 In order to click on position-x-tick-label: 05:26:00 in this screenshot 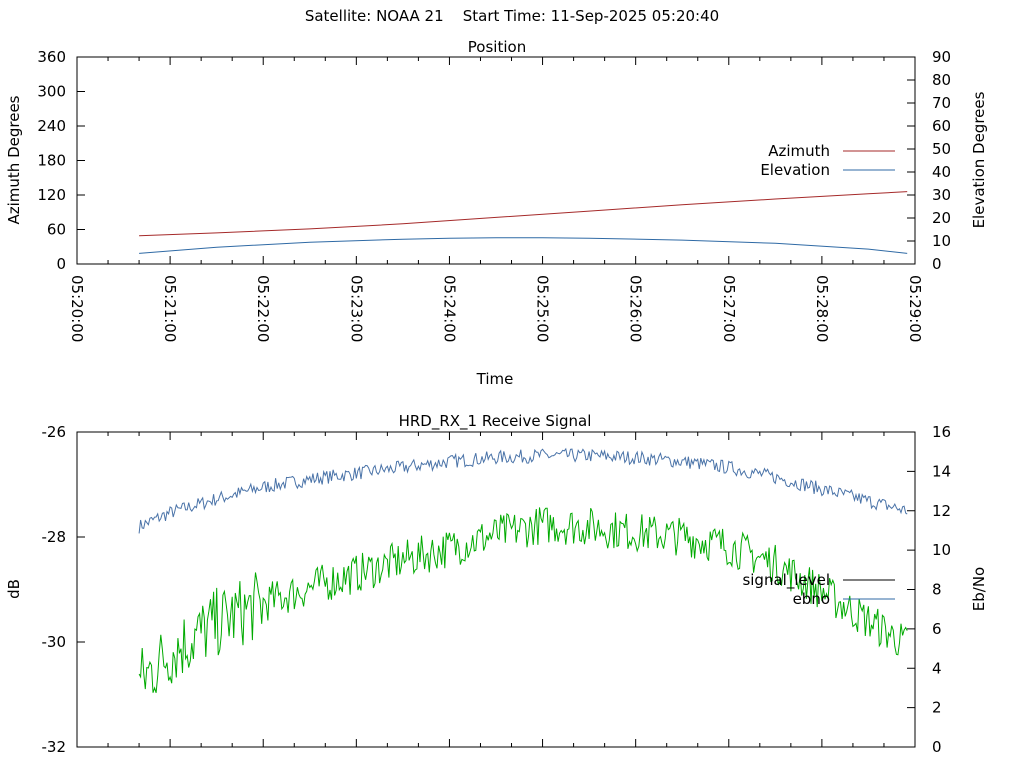, I will do `click(636, 308)`.